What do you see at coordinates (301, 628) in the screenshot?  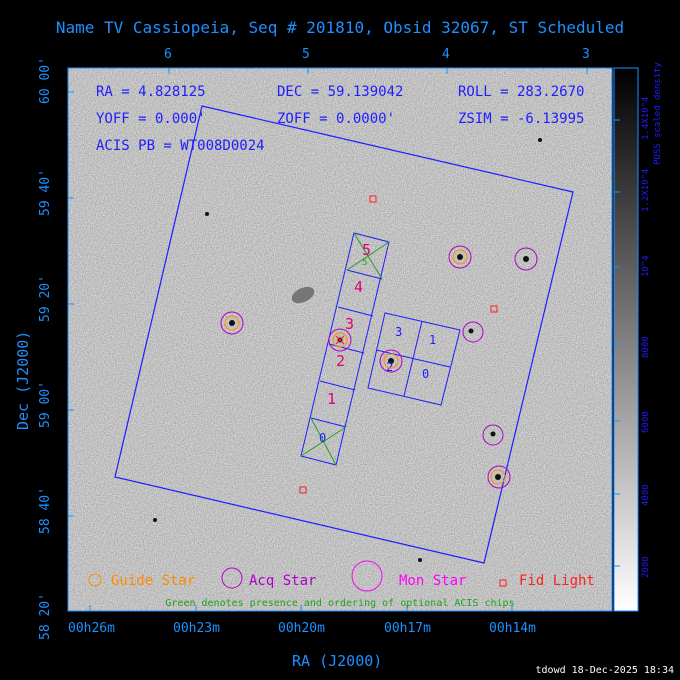 I see `bottom-tick-20m: 00h20m` at bounding box center [301, 628].